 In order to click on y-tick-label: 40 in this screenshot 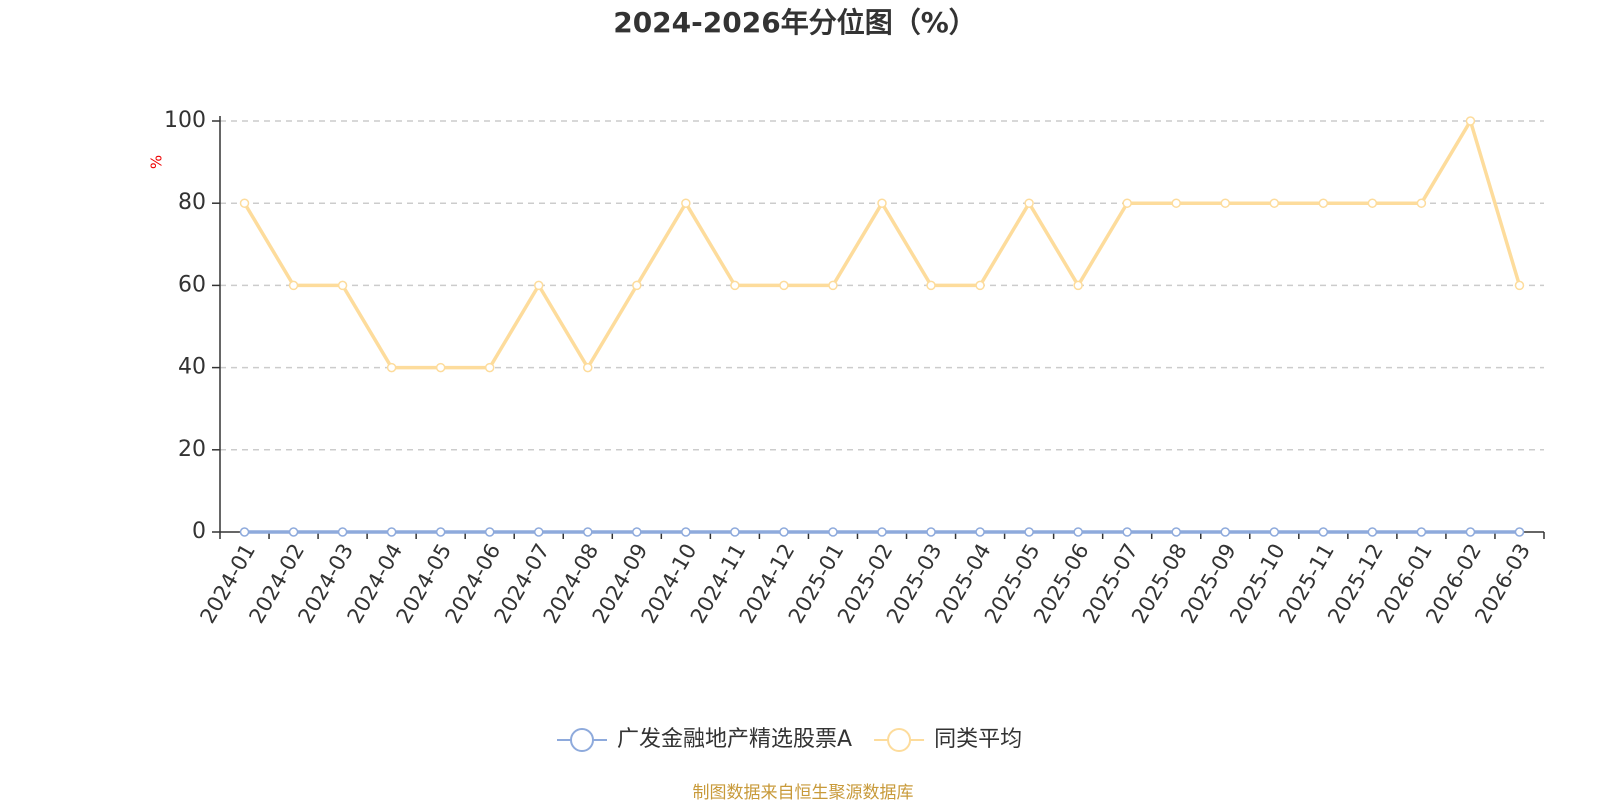, I will do `click(192, 367)`.